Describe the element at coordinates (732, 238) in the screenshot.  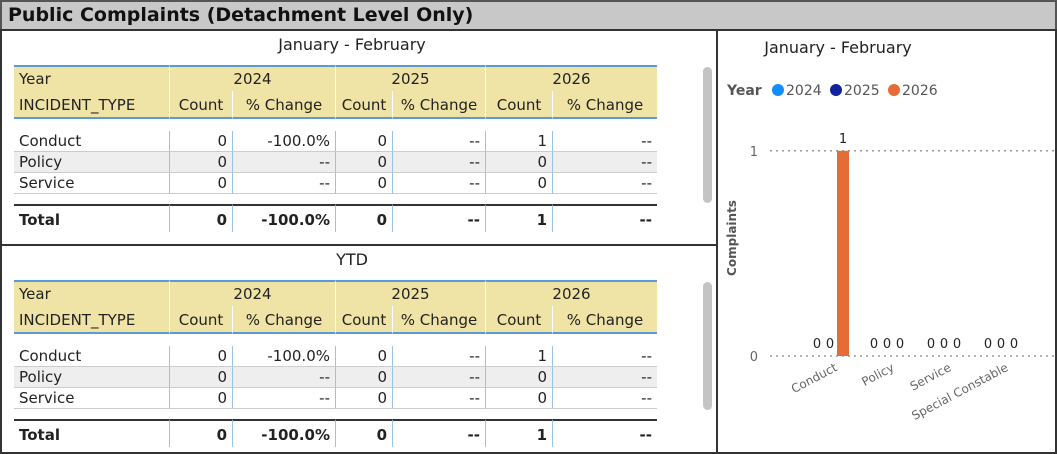
I see `y-axis-label: Complaints` at that location.